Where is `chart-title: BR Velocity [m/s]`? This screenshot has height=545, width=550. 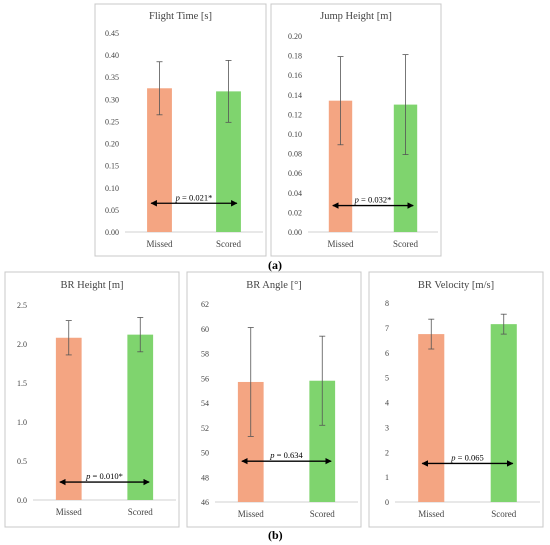
chart-title: BR Velocity [m/s] is located at coordinates (456, 285).